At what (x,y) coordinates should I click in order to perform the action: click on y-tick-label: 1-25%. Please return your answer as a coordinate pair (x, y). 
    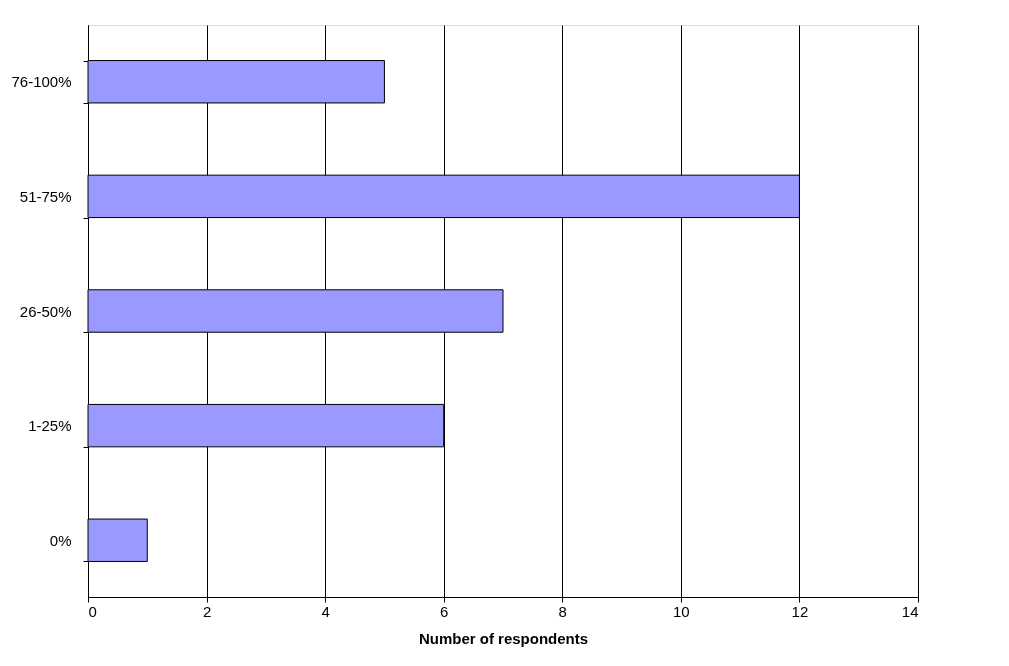
    Looking at the image, I should click on (50, 426).